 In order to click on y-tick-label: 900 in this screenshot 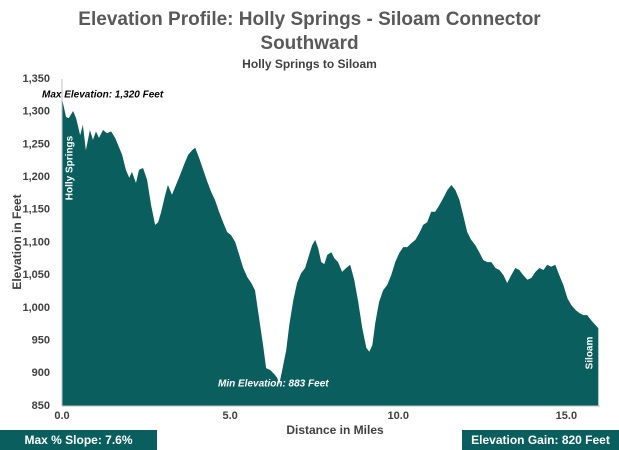, I will do `click(41, 373)`.